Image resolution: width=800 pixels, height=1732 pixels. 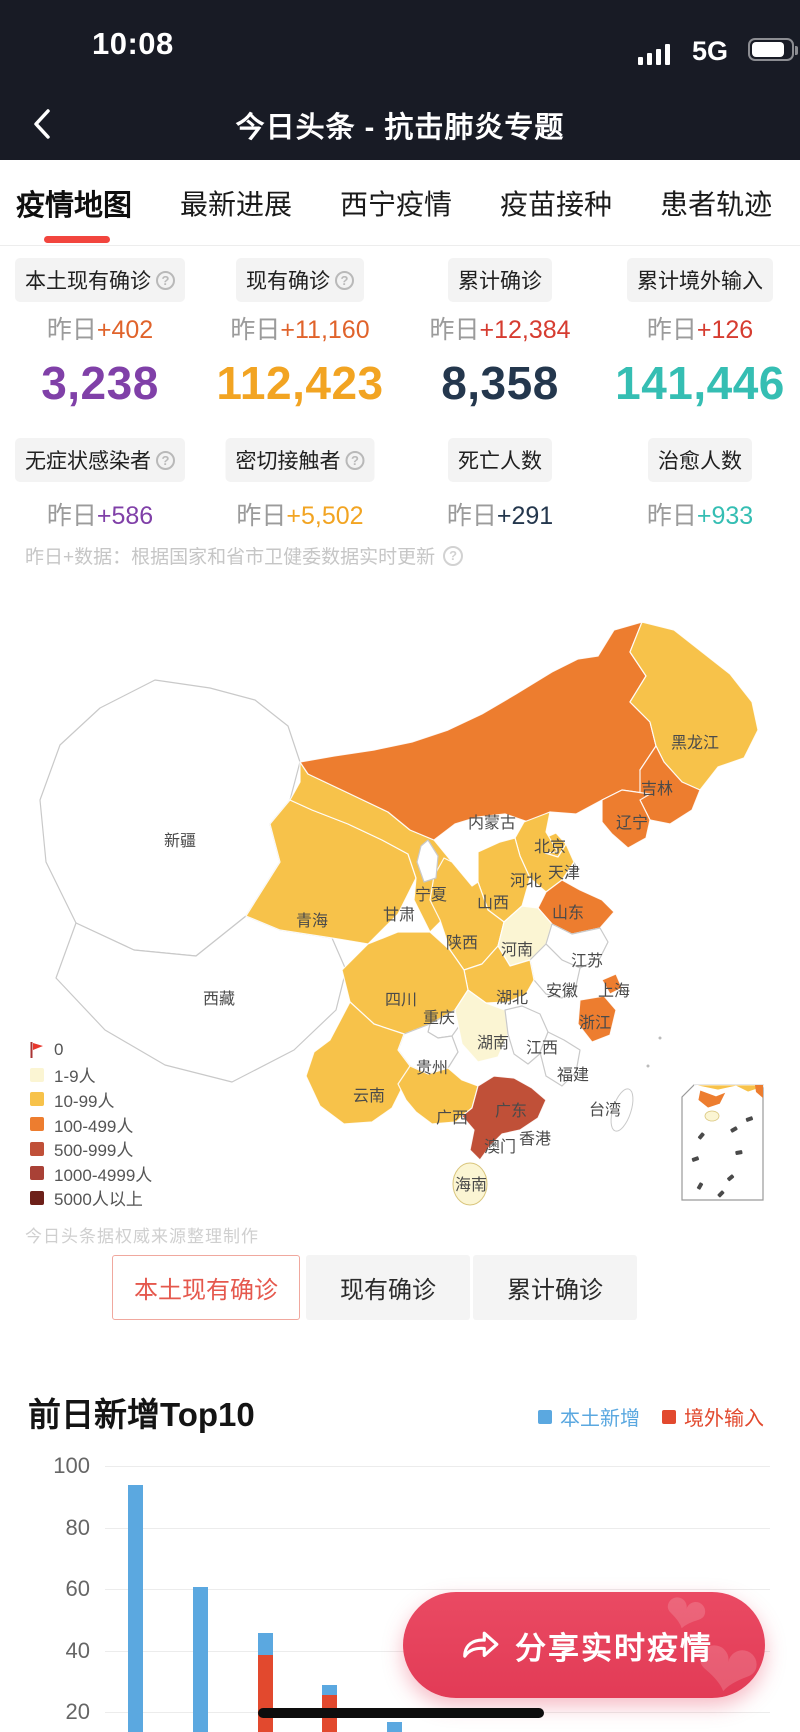 What do you see at coordinates (716, 204) in the screenshot?
I see `tab-4: 患者轨迹` at bounding box center [716, 204].